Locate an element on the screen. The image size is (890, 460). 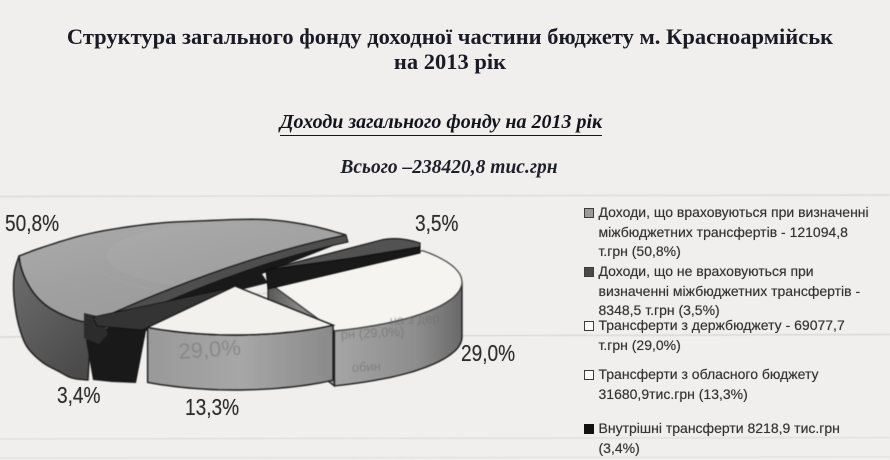
svg-text: рн (29,0%) is located at coordinates (372, 333).